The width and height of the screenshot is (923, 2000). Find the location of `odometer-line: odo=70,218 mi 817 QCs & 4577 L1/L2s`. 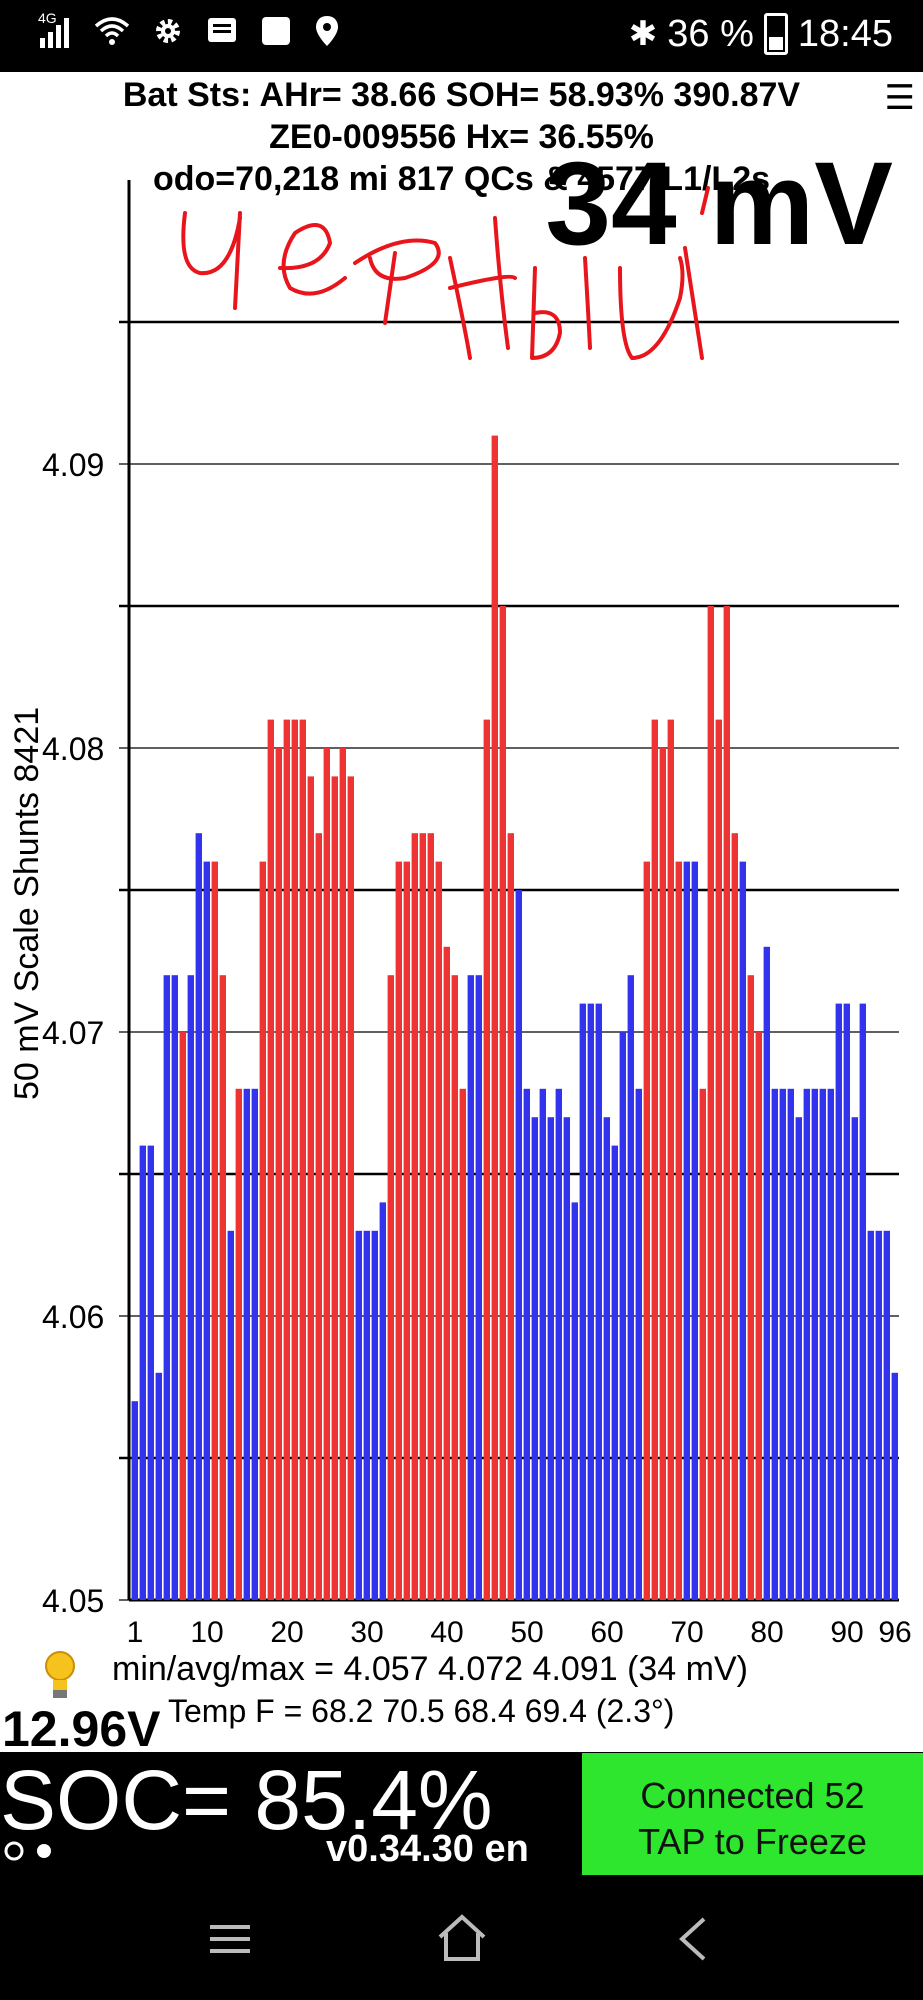

odometer-line: odo=70,218 mi 817 QCs & 4577 L1/L2s is located at coordinates (461, 179).